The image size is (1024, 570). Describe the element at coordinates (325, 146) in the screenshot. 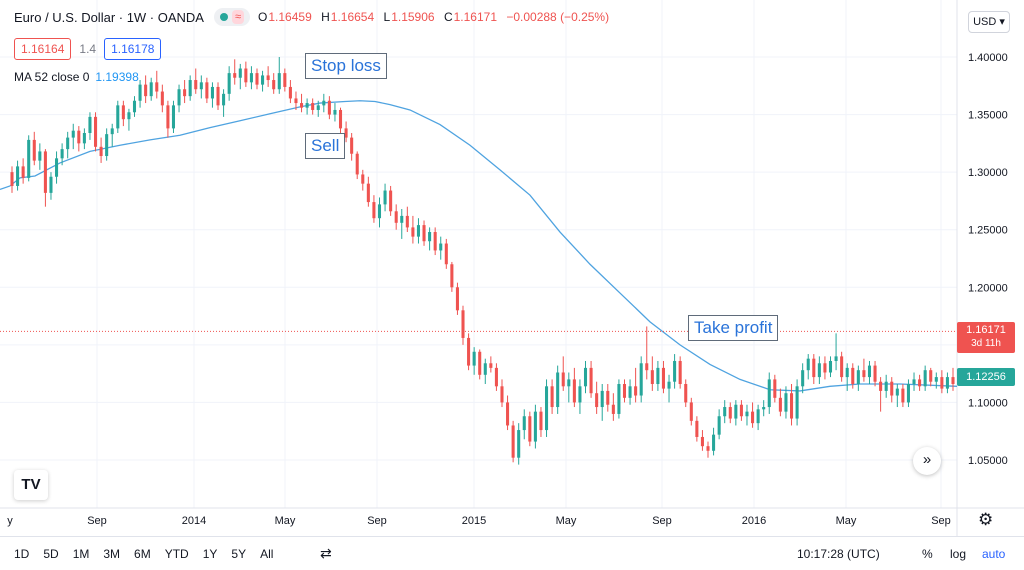

I see `sell-label: Sell` at that location.